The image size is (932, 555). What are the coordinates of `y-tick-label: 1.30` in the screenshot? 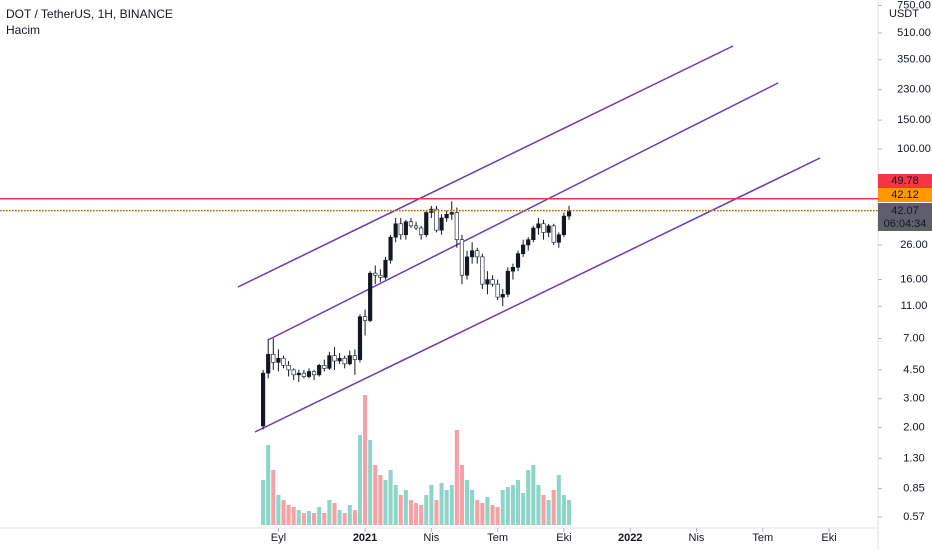 It's located at (913, 458).